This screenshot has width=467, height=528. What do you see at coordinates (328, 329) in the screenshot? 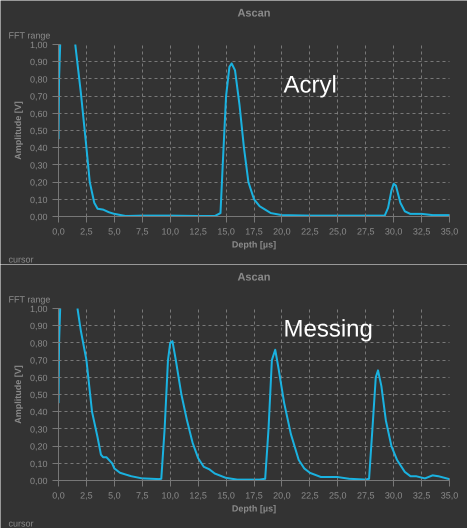
I see `annotation: Messing` at bounding box center [328, 329].